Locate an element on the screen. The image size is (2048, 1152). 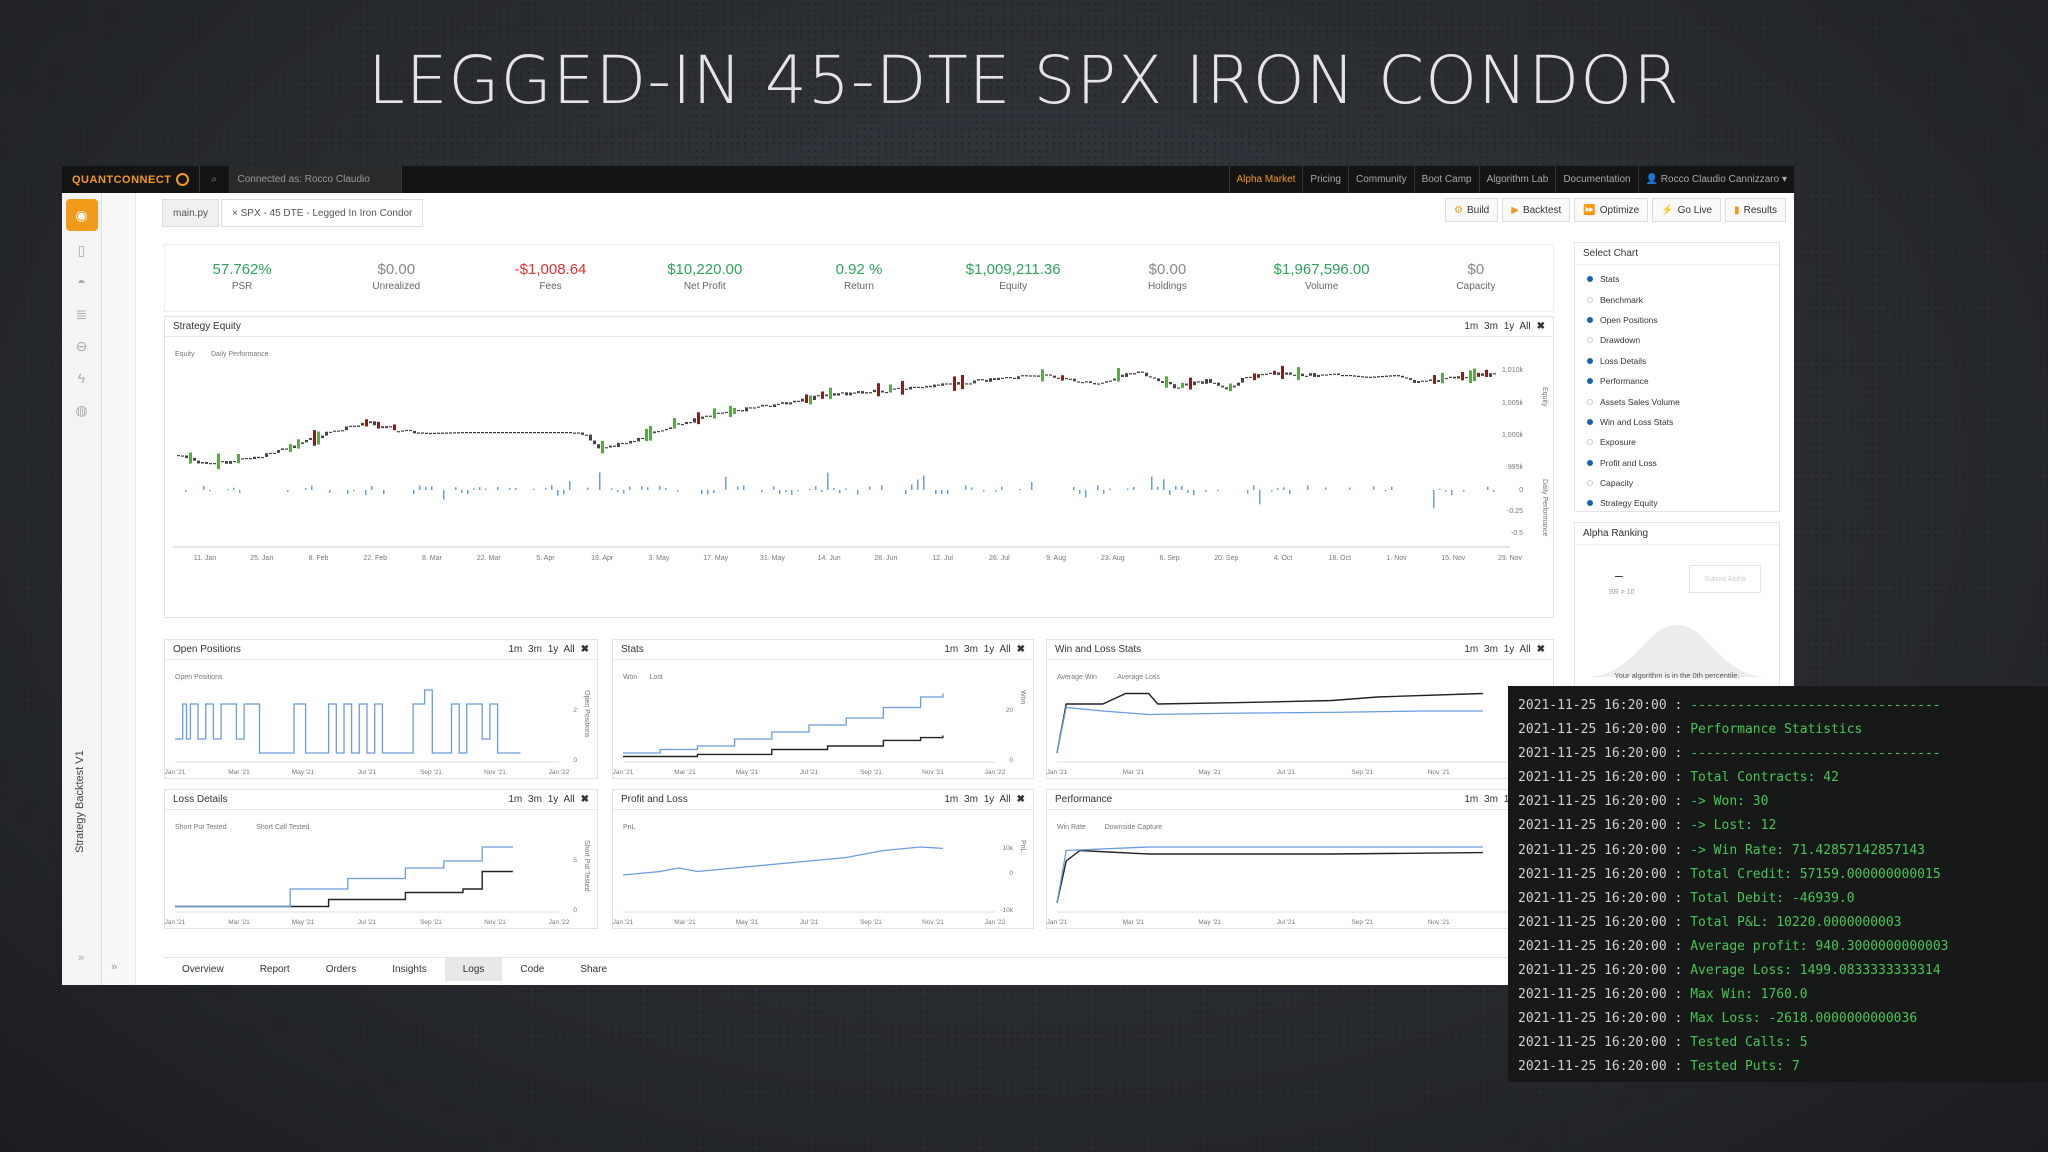
tab-report: Report is located at coordinates (274, 969).